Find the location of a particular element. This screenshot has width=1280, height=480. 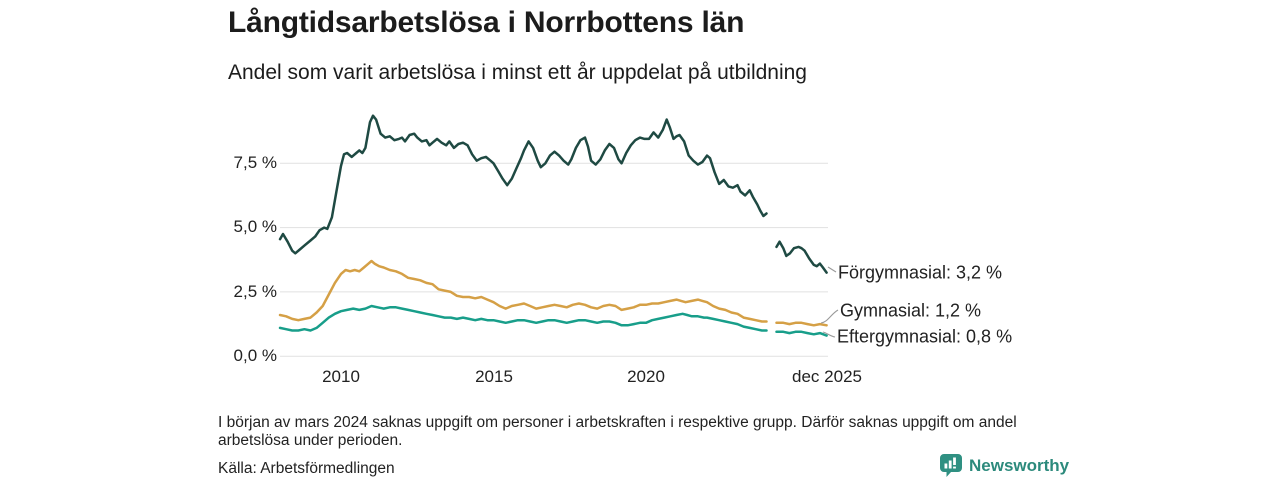

label-leader-lines is located at coordinates (829, 302).